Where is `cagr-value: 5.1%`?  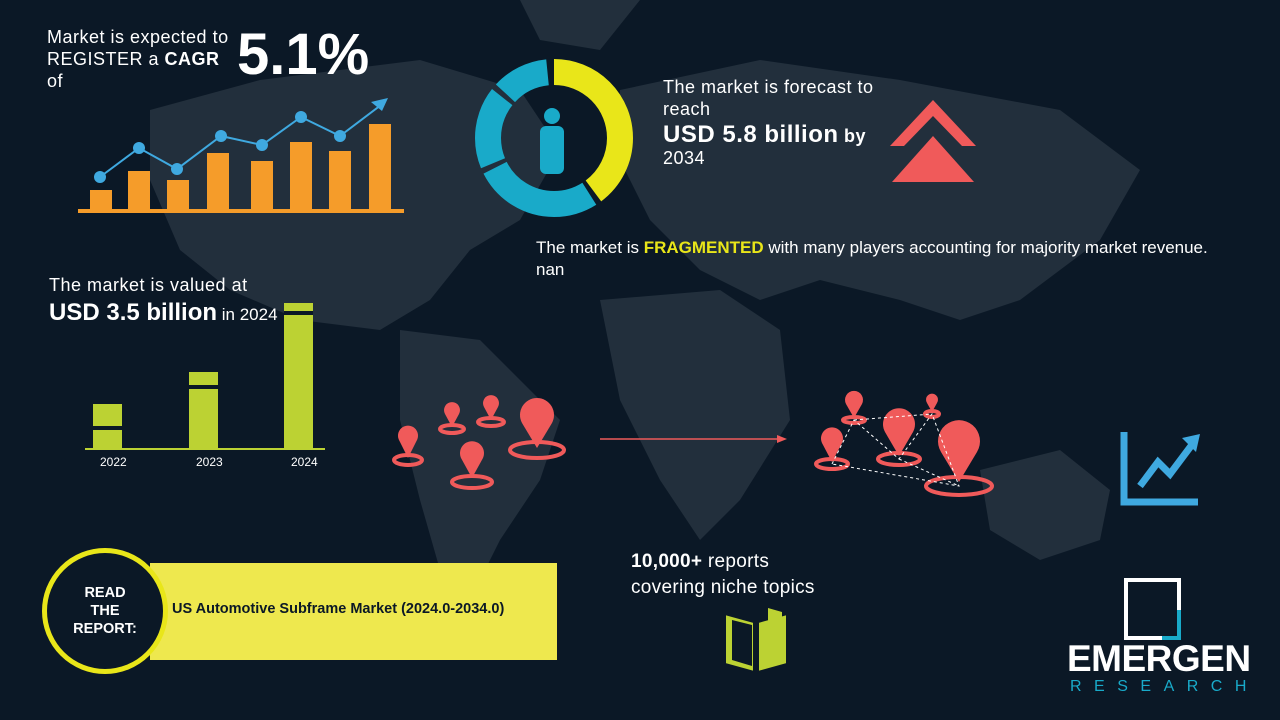 cagr-value: 5.1% is located at coordinates (303, 54).